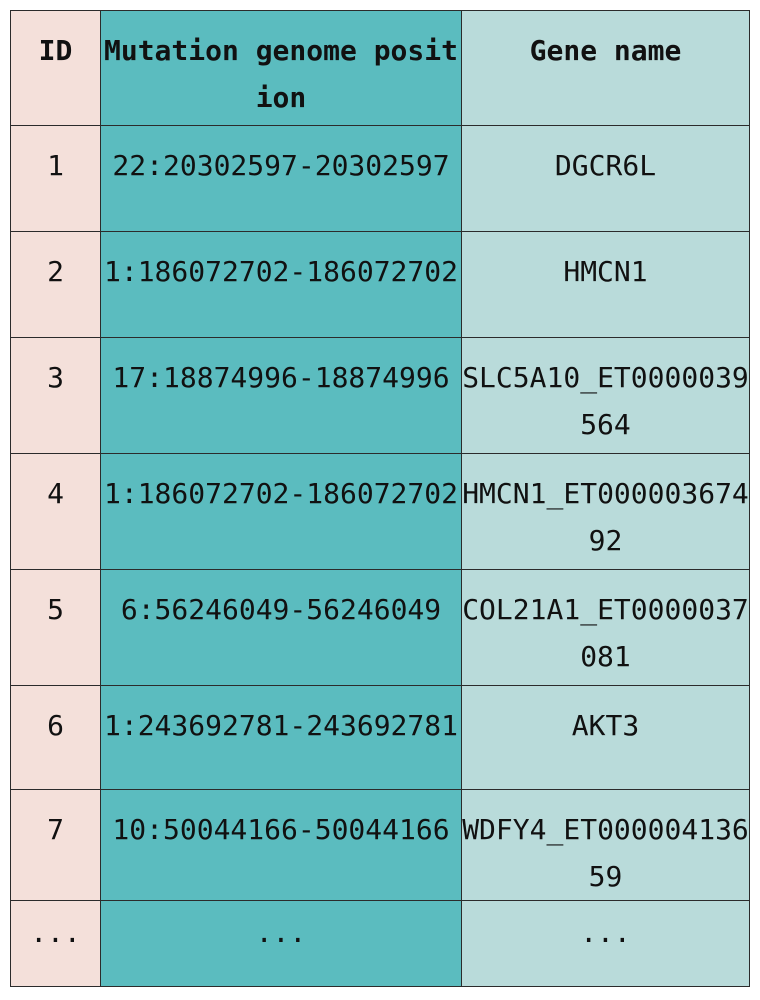  Describe the element at coordinates (281, 395) in the screenshot. I see `cell-position: 17:18874996-18874996` at that location.